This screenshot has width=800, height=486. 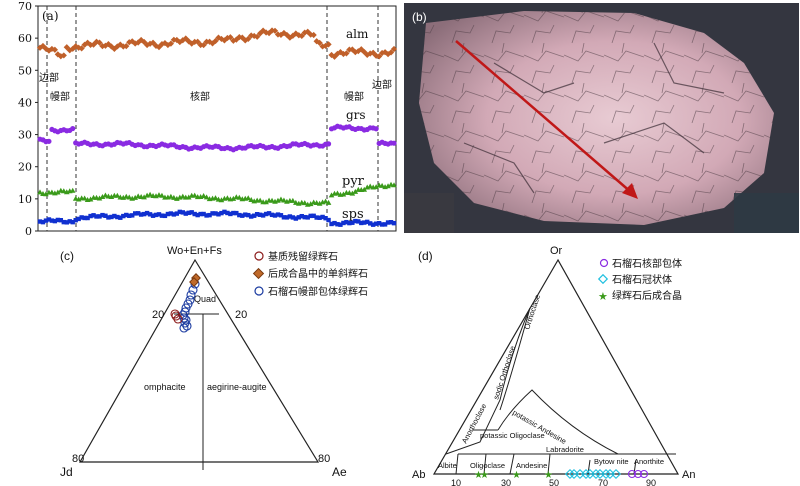 What do you see at coordinates (651, 482) in the screenshot?
I see `axis-tick-90: 90` at bounding box center [651, 482].